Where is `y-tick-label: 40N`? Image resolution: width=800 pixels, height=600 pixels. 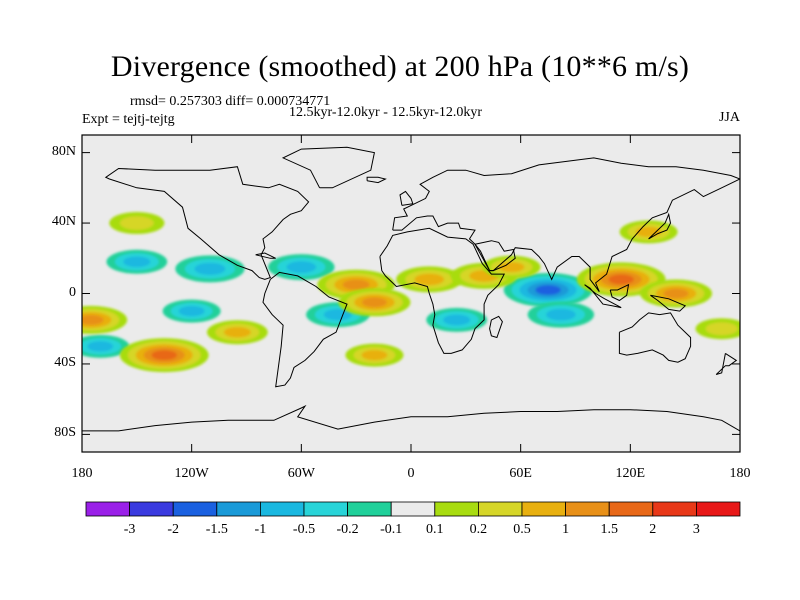
y-tick-label: 40N is located at coordinates (63, 222).